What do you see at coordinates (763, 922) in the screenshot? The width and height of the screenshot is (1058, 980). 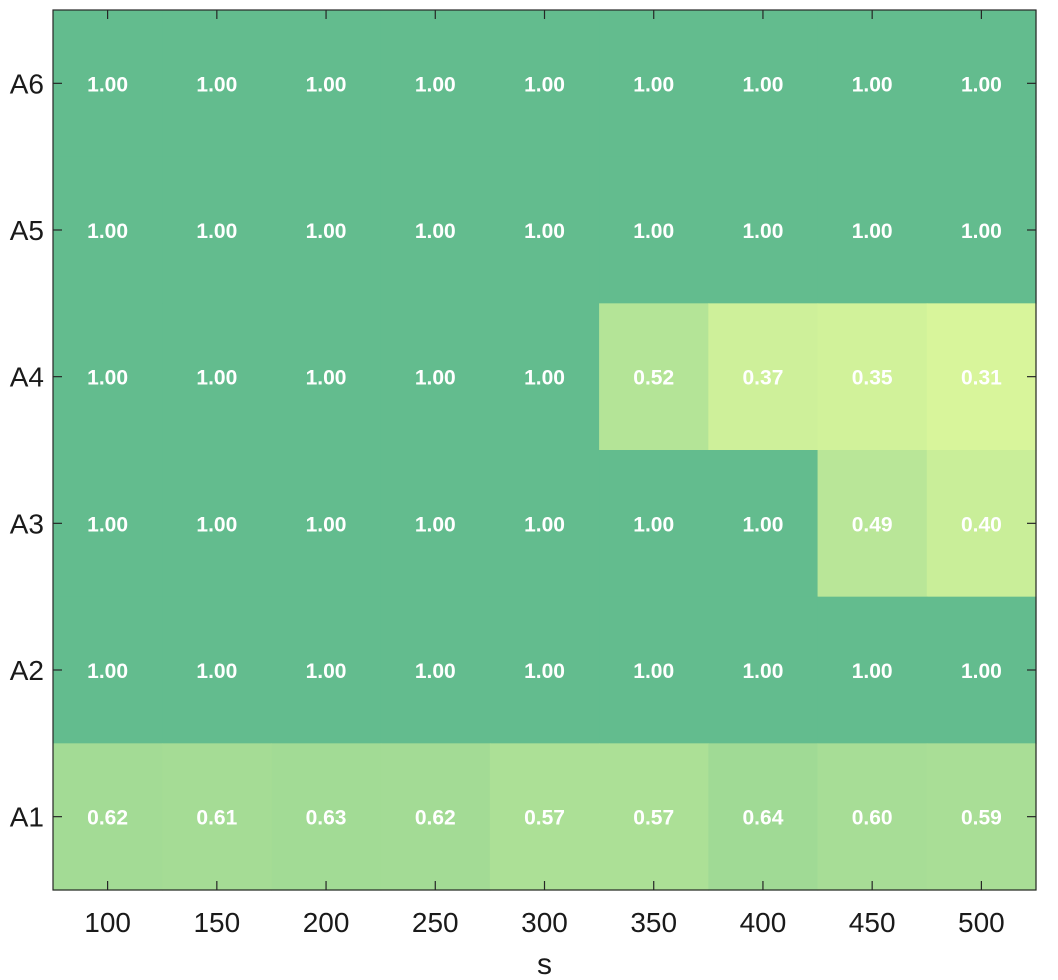 I see `x-tick-label: 400` at bounding box center [763, 922].